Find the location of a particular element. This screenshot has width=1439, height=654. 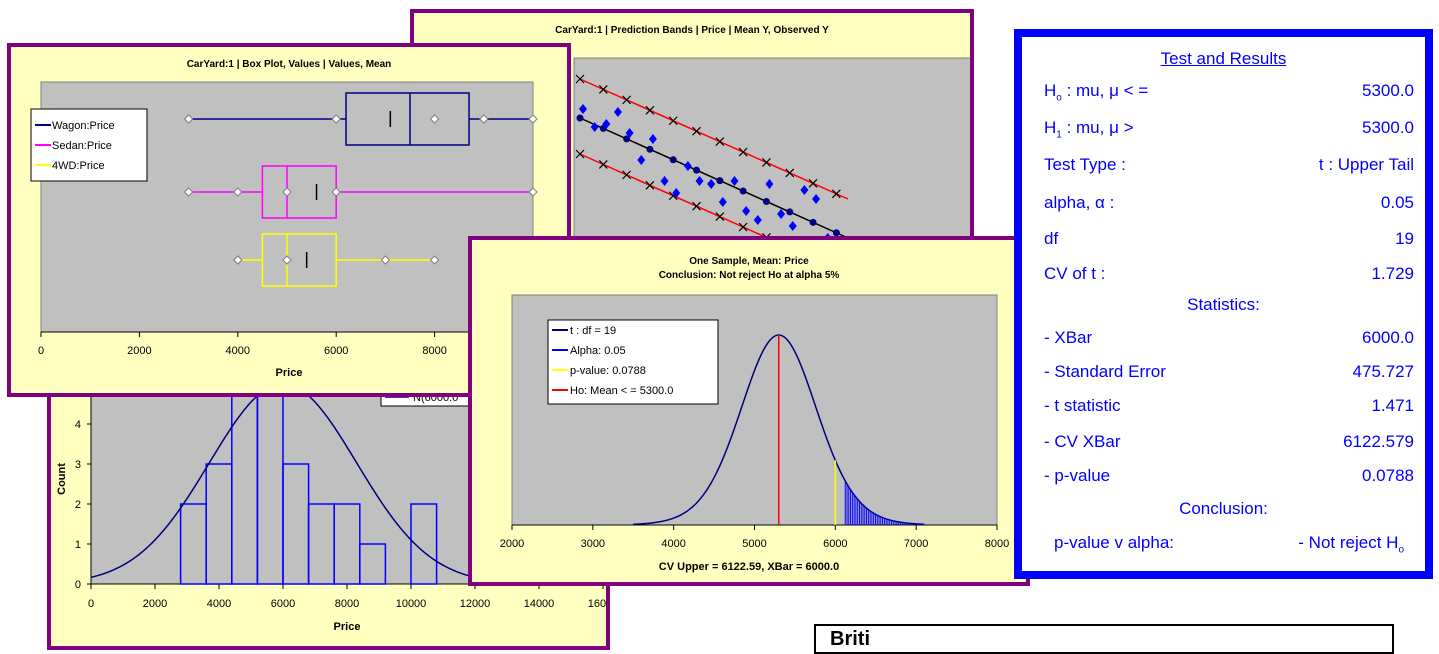

se-value: 475.727 is located at coordinates (1383, 371).